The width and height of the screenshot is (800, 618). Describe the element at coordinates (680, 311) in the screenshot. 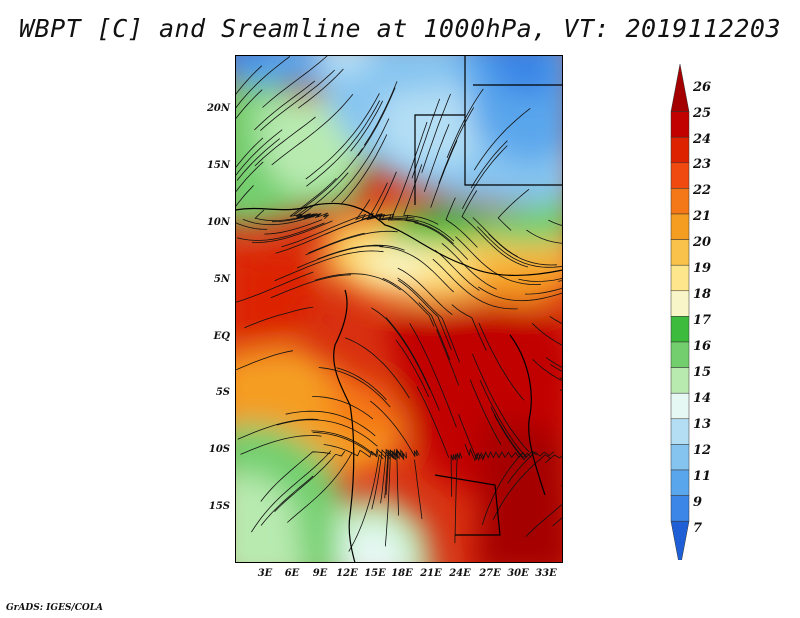

I see `colorbar` at that location.